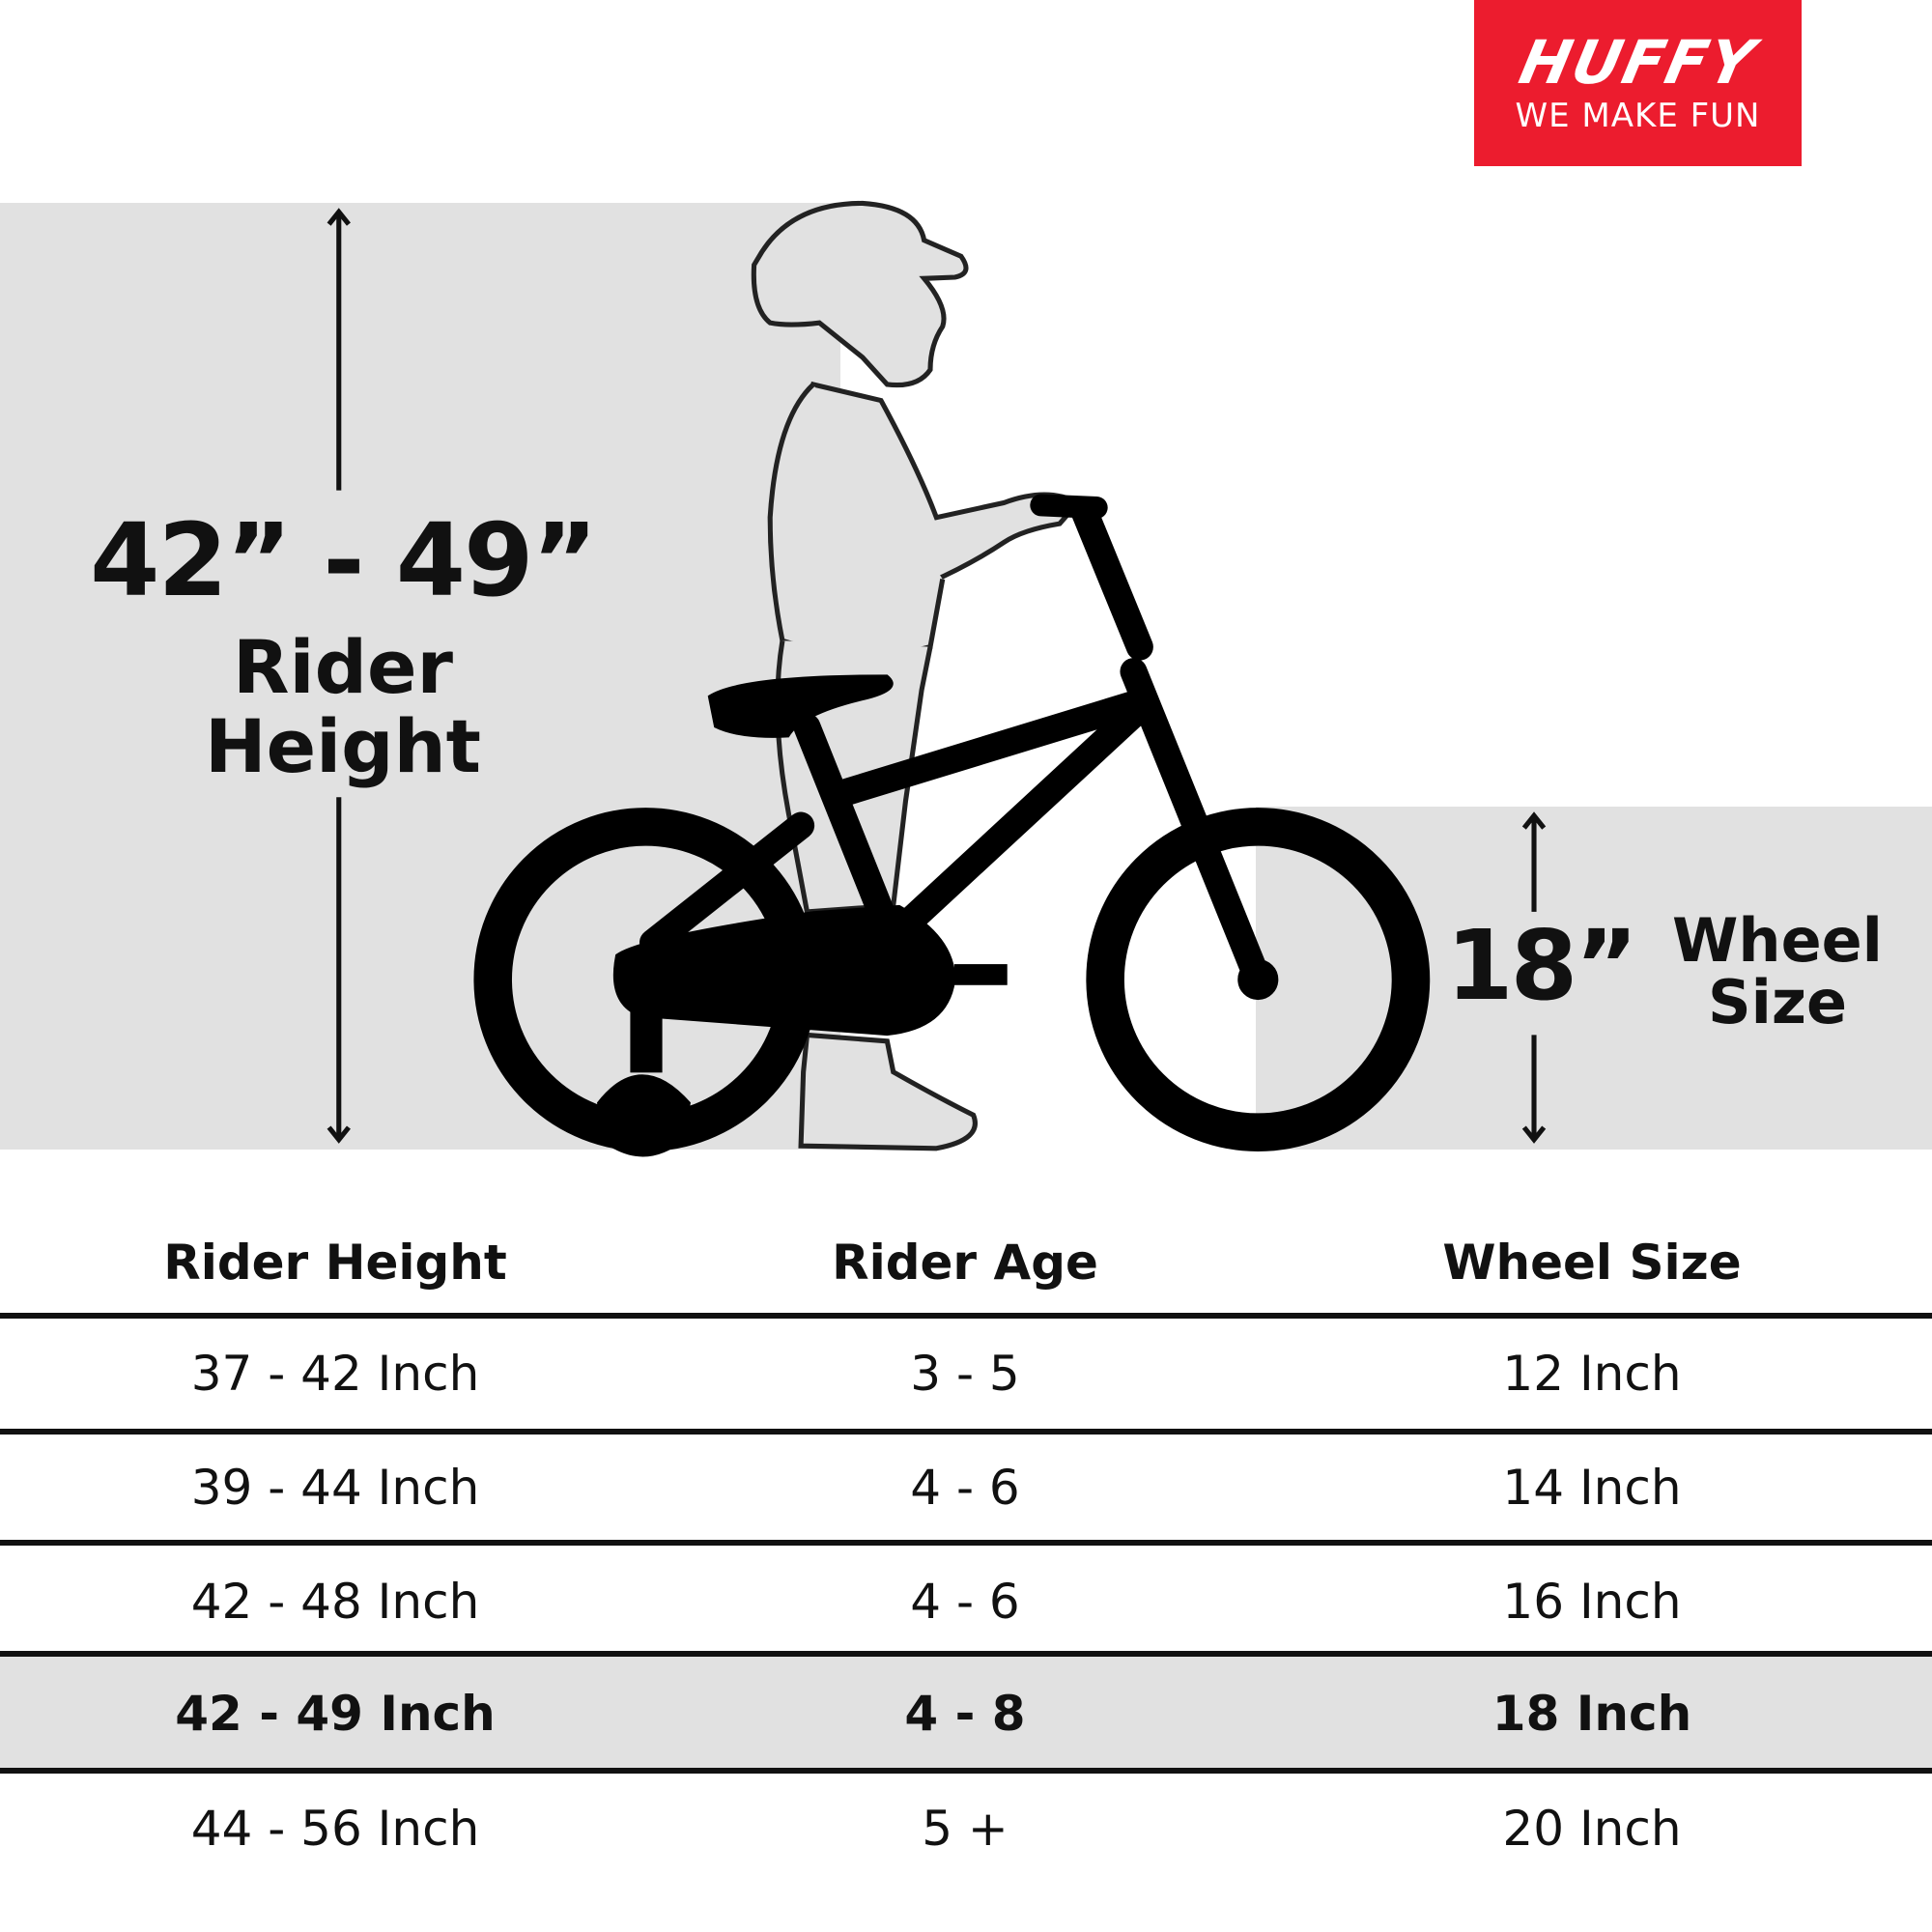 This screenshot has width=1932, height=1932. I want to click on cell-age: 4 - 8, so click(965, 1714).